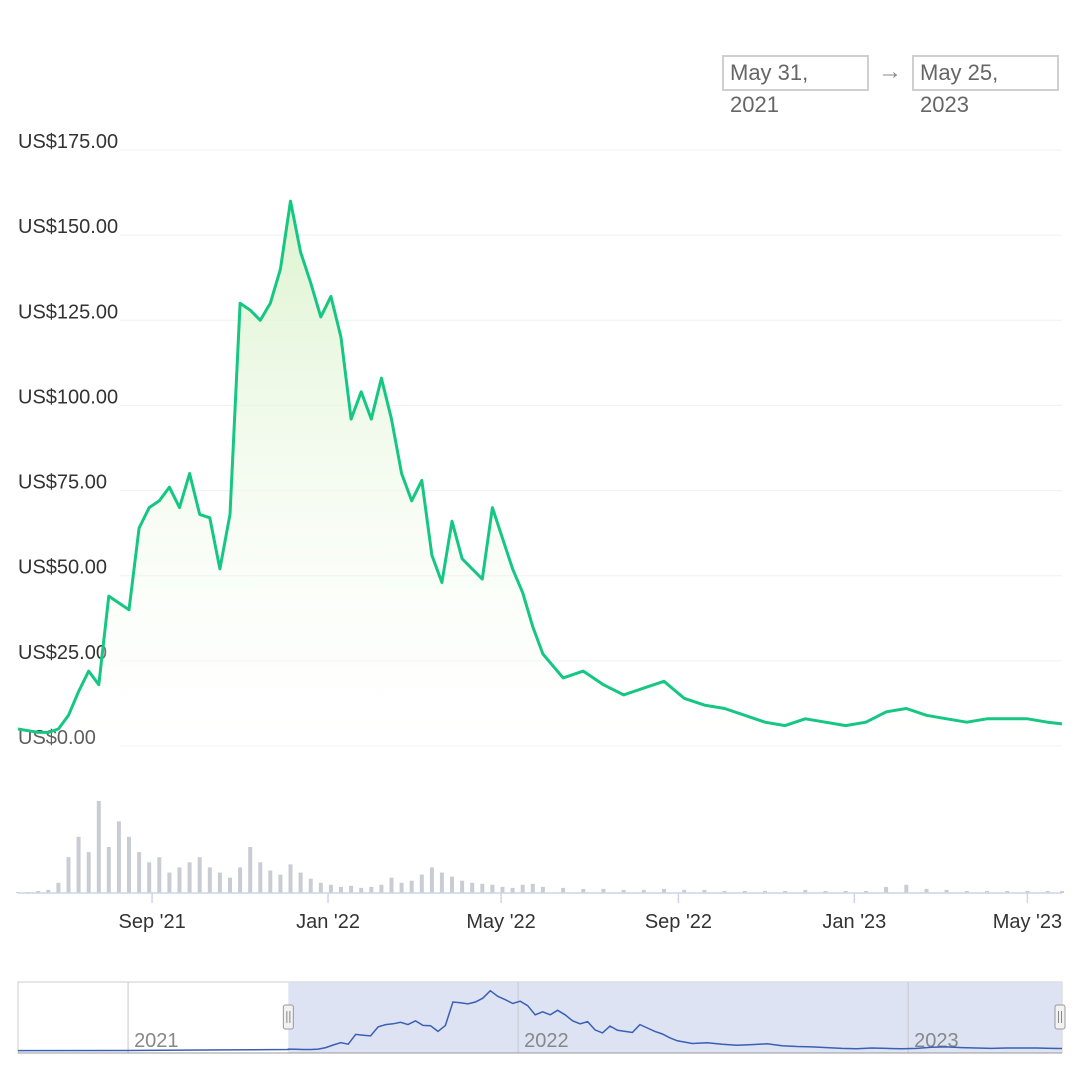 The width and height of the screenshot is (1080, 1080). I want to click on date-range-to: May 25, 2023, so click(985, 86).